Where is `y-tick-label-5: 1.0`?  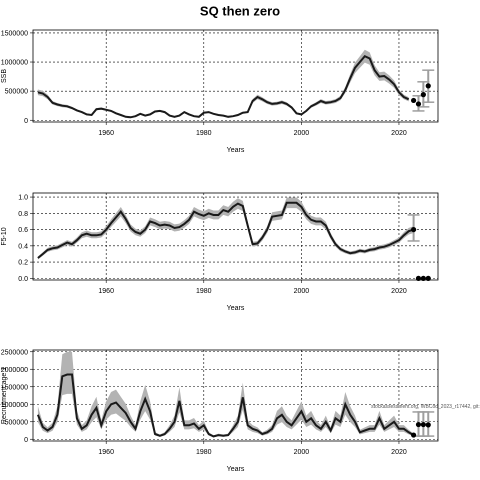
y-tick-label-5: 1.0 is located at coordinates (23, 198).